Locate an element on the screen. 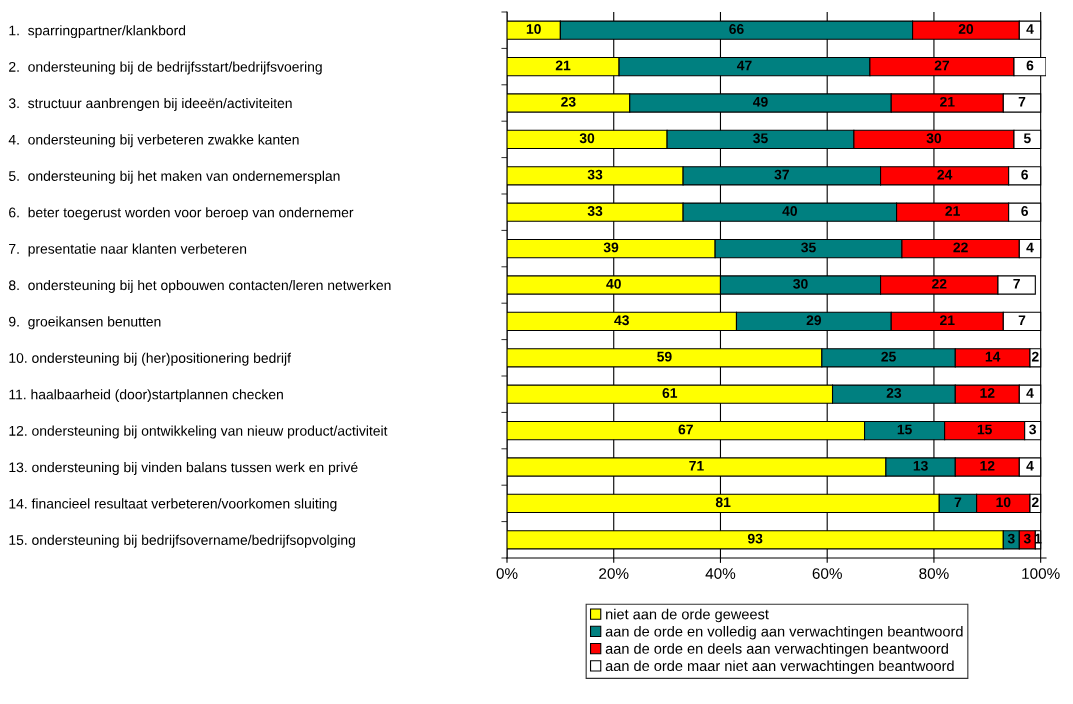 The height and width of the screenshot is (704, 1073). y-tick-label: 10. ondersteuning bij (her)positionering bedrijf is located at coordinates (150, 359).